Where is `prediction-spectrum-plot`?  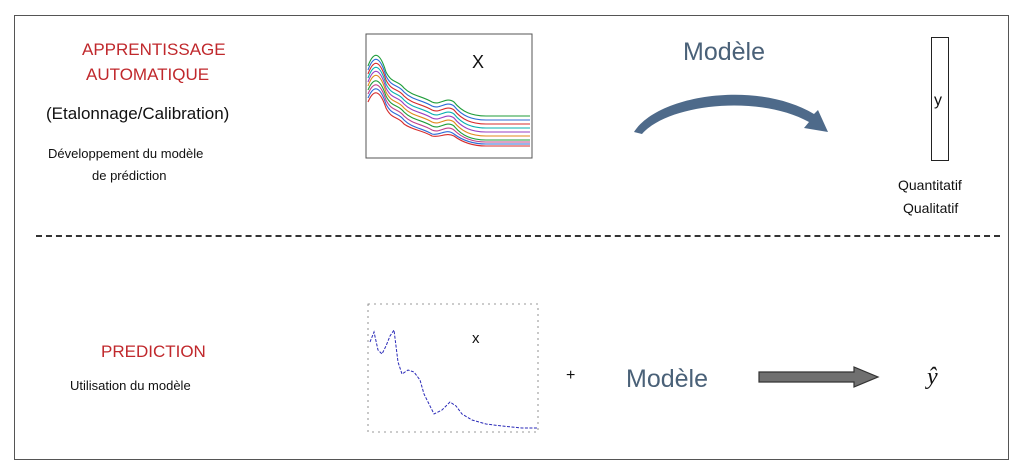 prediction-spectrum-plot is located at coordinates (453, 368).